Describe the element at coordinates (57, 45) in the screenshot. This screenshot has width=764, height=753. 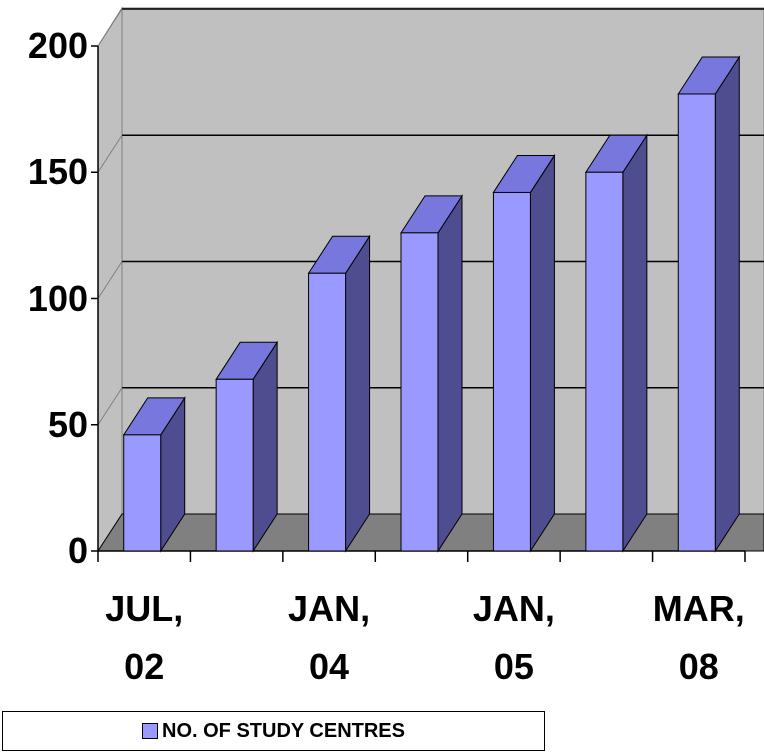
I see `y-tick-label: 200` at that location.